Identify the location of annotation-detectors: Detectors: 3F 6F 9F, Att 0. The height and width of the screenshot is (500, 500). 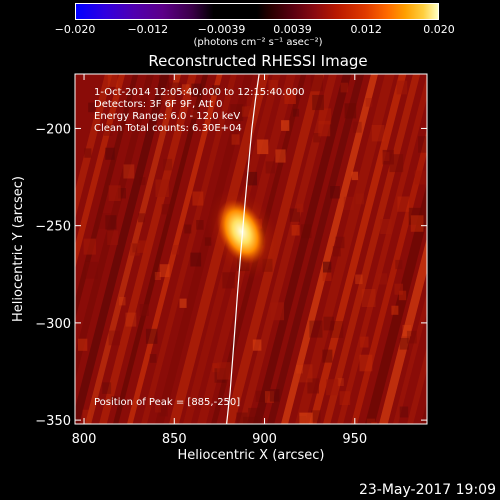
(158, 104).